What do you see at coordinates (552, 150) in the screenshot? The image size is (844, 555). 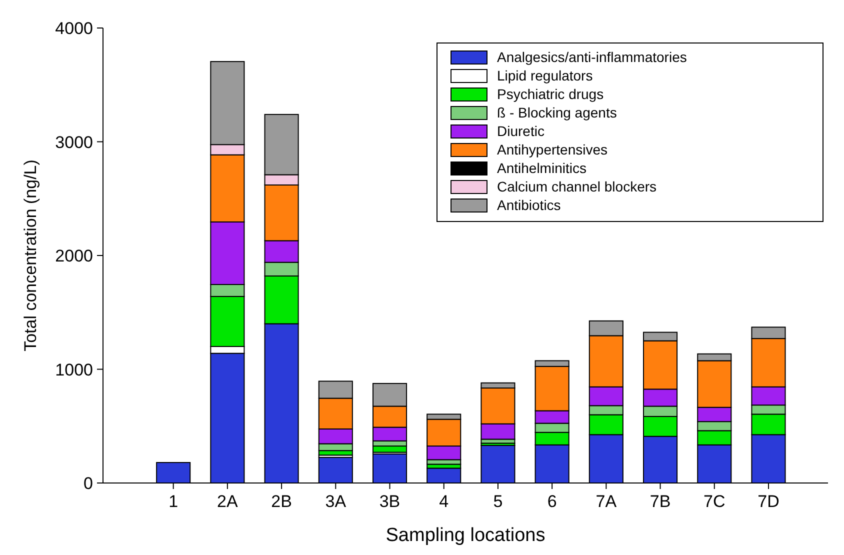 I see `legend-label: Antihypertensives` at bounding box center [552, 150].